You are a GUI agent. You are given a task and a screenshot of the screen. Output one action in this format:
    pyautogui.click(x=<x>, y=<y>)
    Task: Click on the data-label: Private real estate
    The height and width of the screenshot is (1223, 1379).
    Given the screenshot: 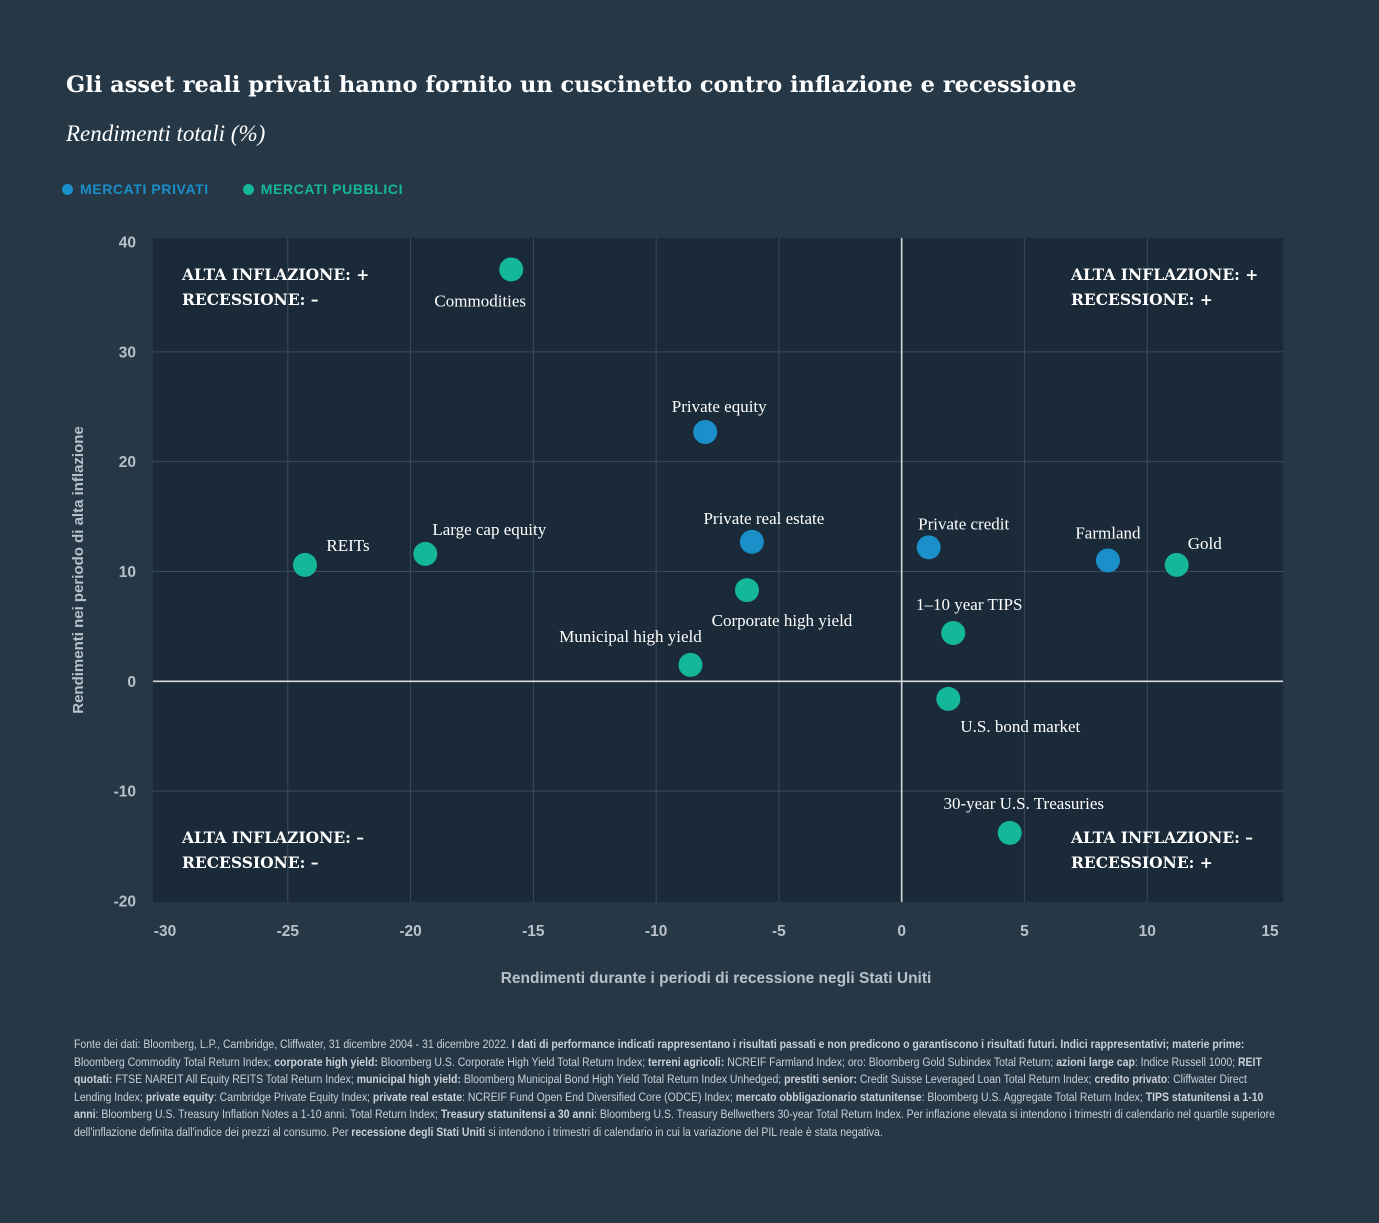 What is the action you would take?
    pyautogui.click(x=763, y=518)
    